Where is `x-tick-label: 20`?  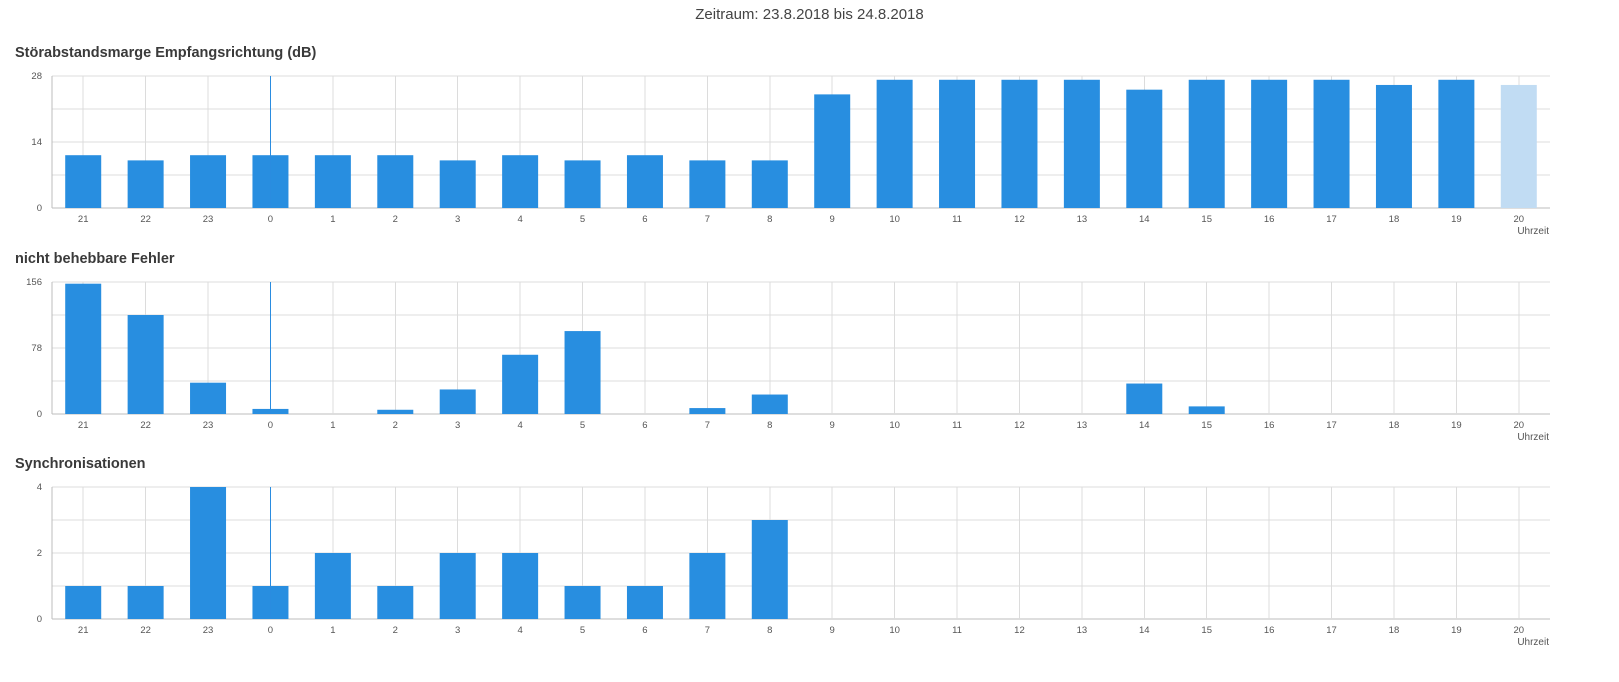 x-tick-label: 20 is located at coordinates (1519, 630).